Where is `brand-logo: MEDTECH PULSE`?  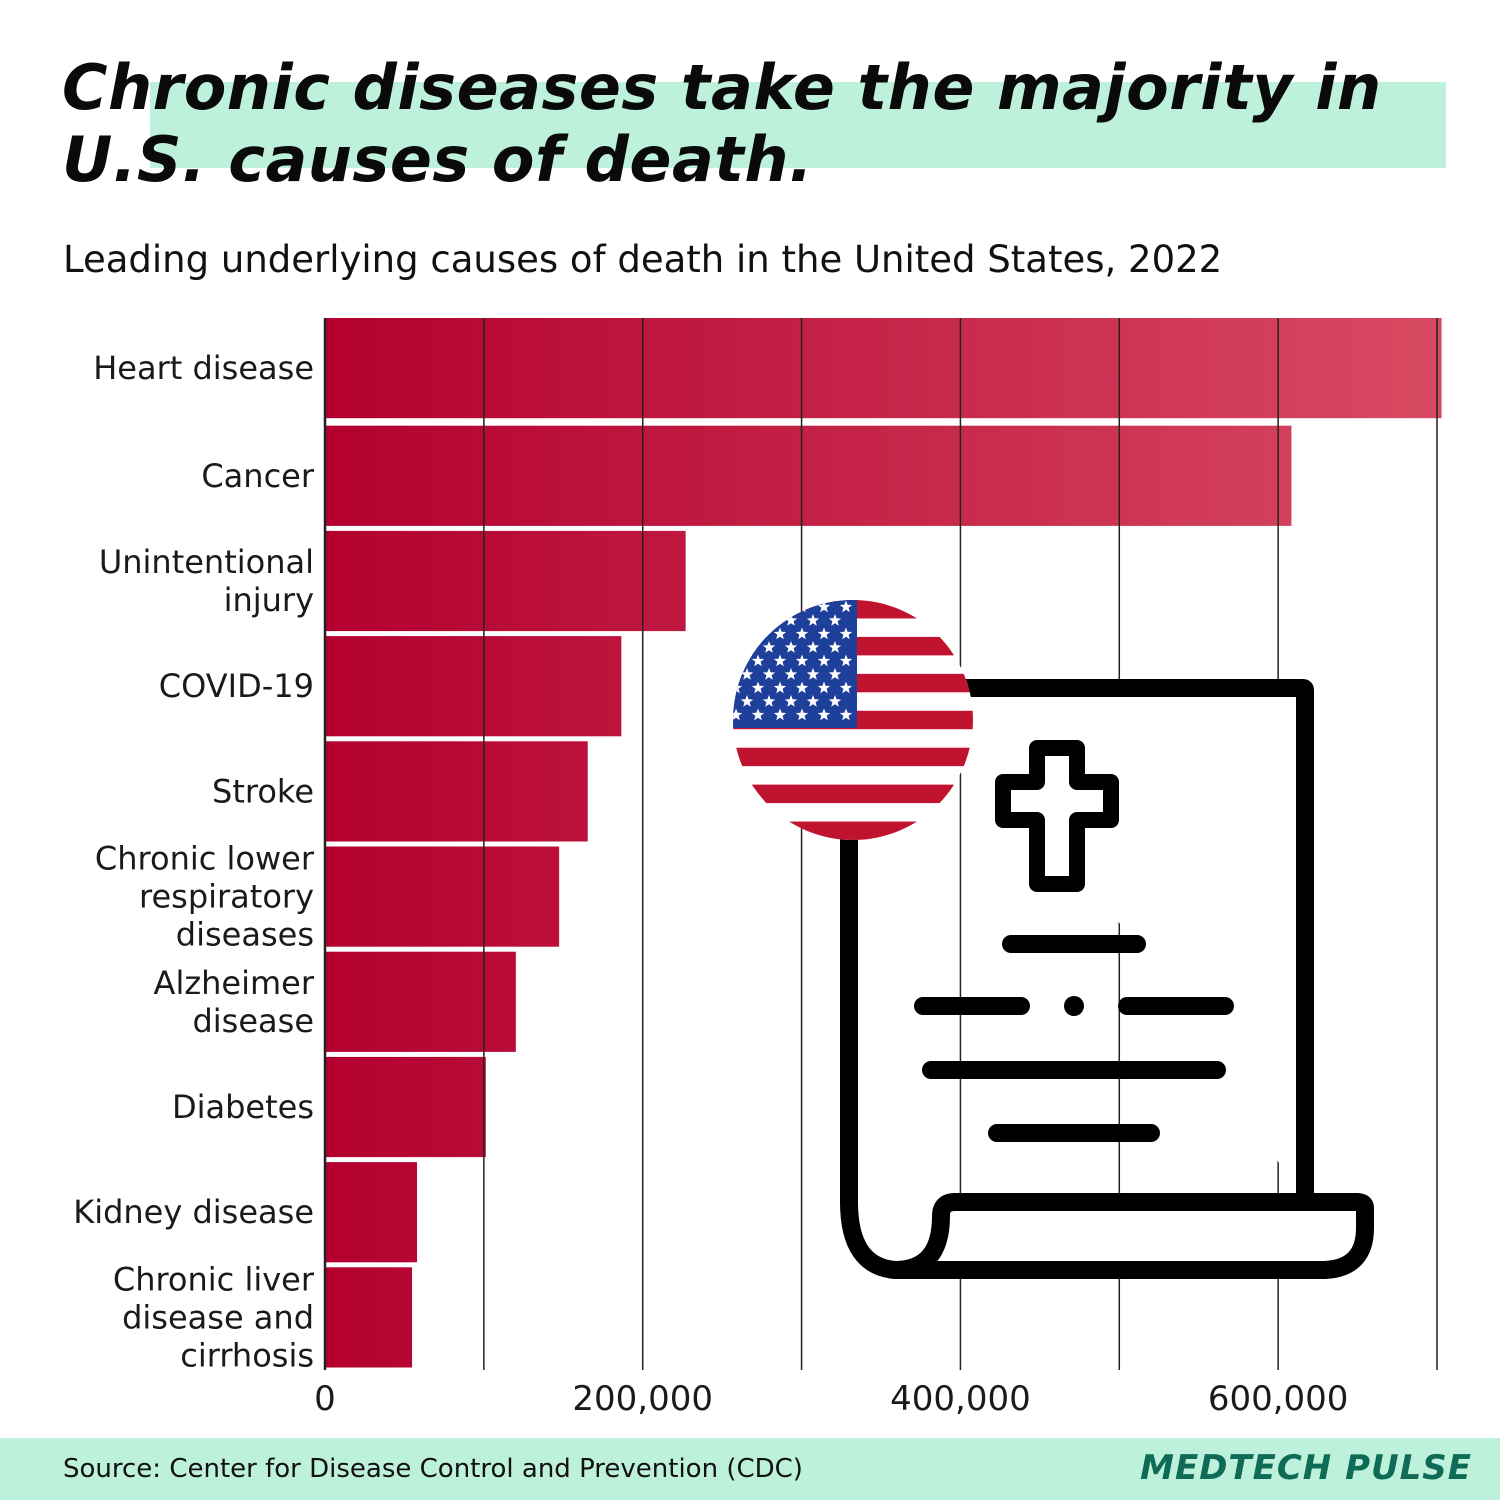
brand-logo: MEDTECH PULSE is located at coordinates (1306, 1468).